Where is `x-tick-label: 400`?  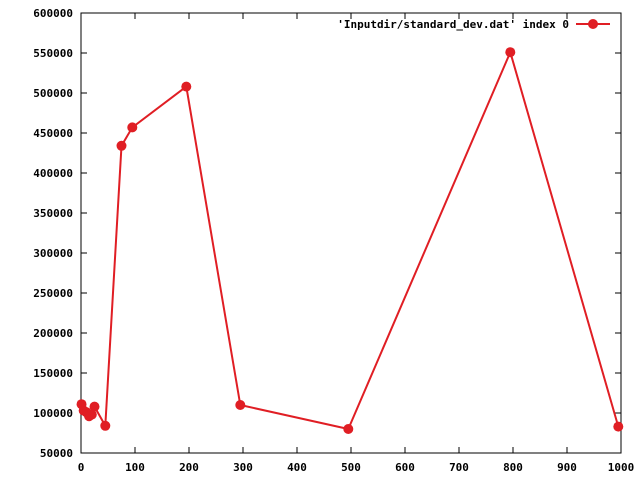 x-tick-label: 400 is located at coordinates (297, 467).